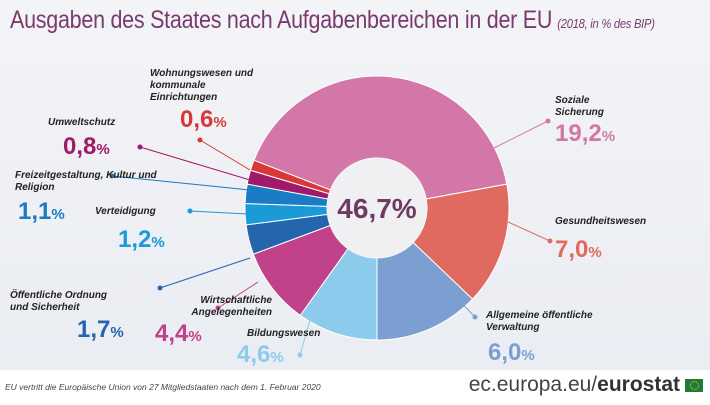 This screenshot has width=710, height=405. I want to click on slice-label-4: Freizeitgestaltung, Kultur und Religion, so click(86, 181).